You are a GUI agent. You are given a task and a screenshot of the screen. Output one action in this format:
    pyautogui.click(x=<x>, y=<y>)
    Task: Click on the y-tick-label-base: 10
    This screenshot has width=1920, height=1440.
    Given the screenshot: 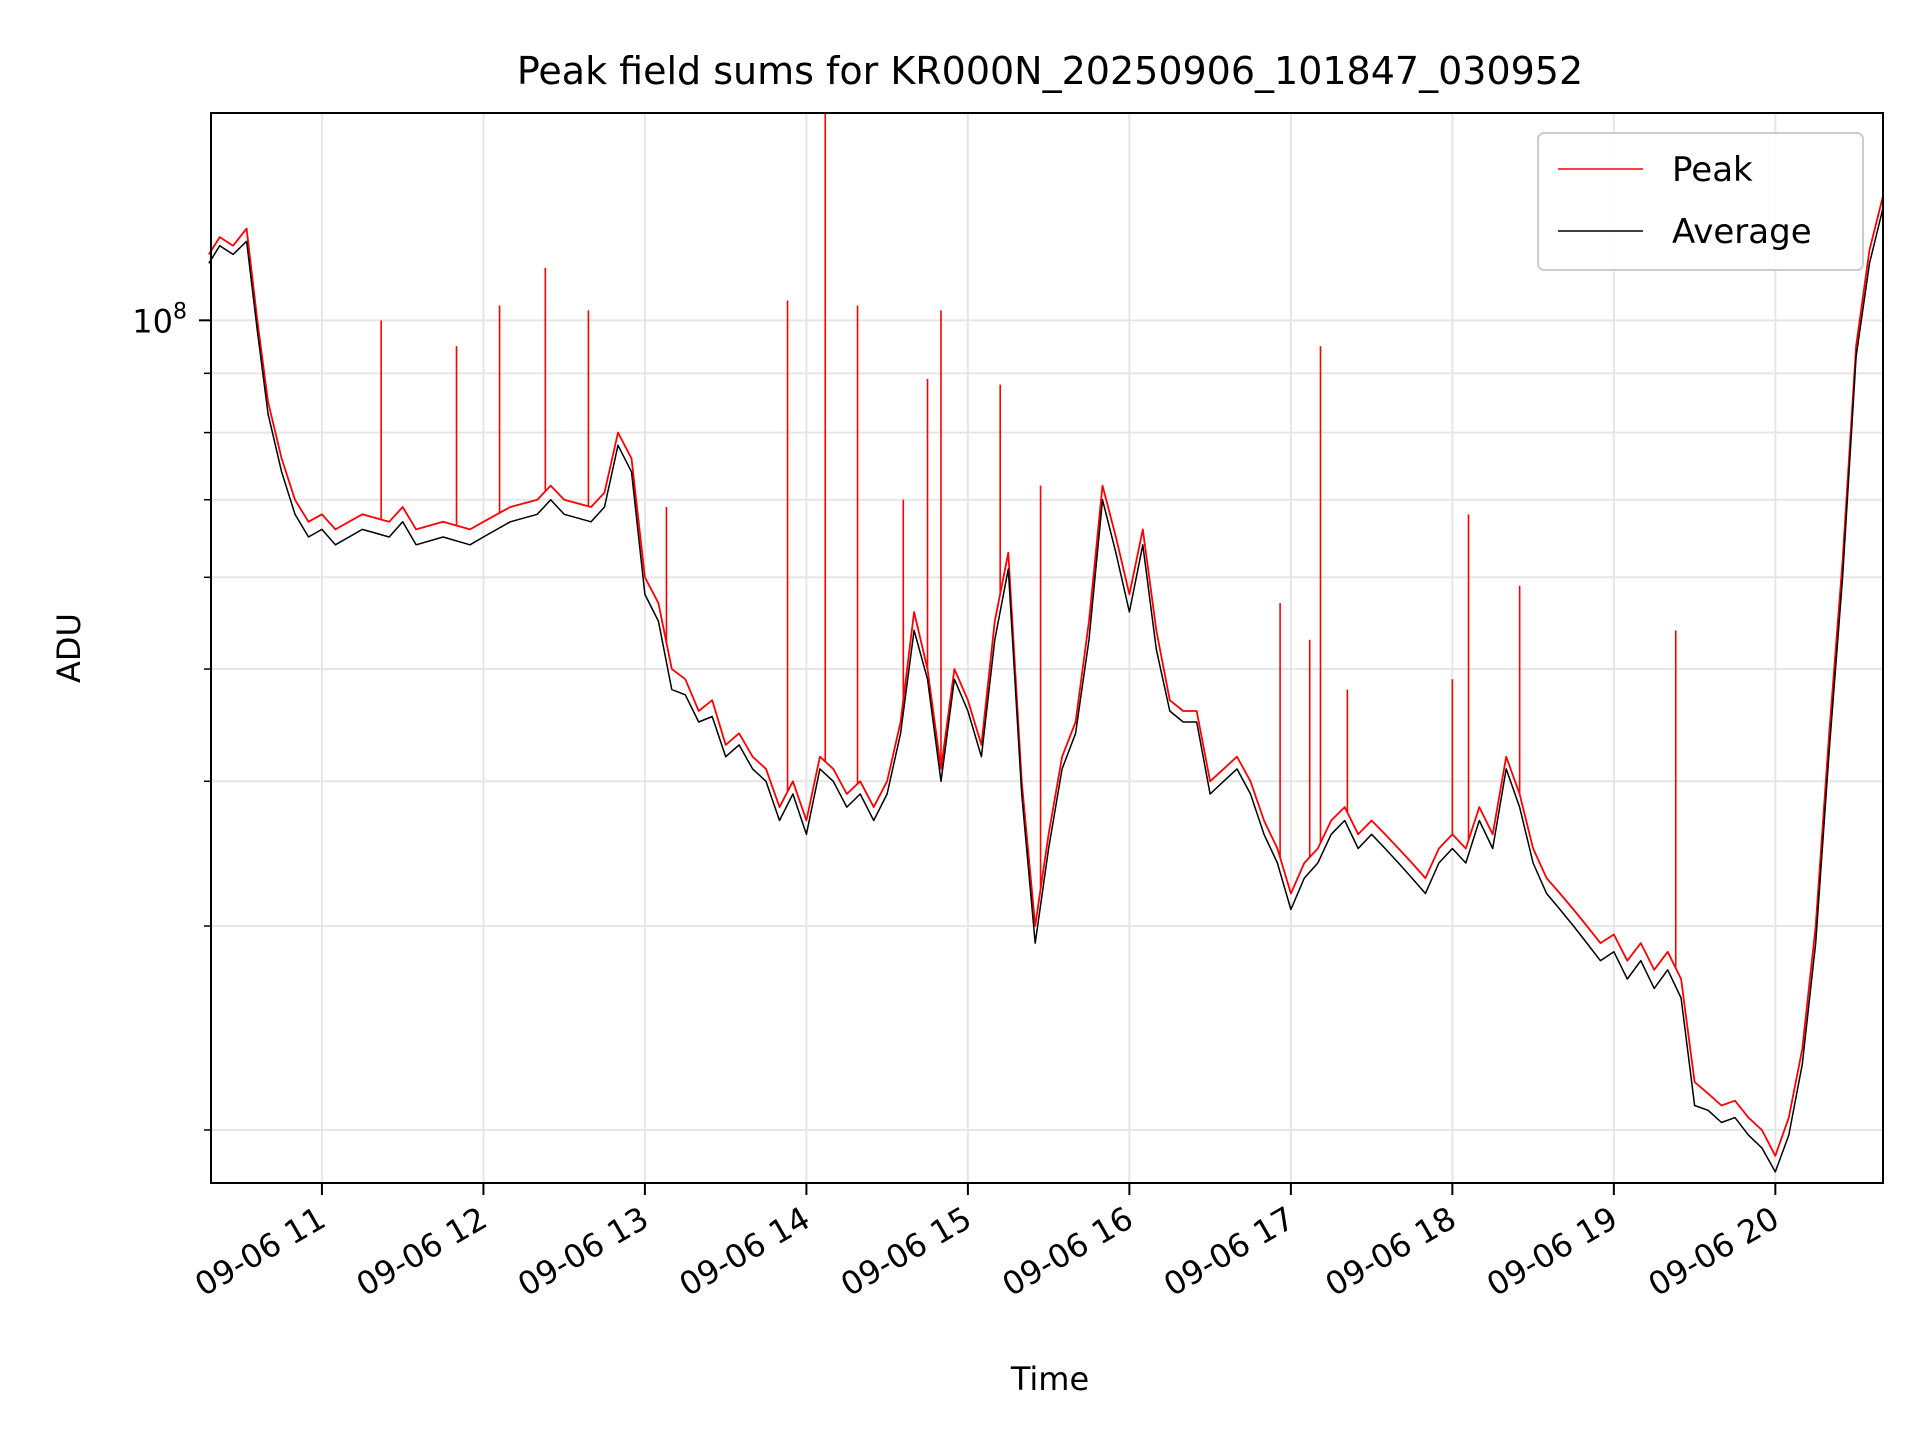 What is the action you would take?
    pyautogui.click(x=152, y=321)
    